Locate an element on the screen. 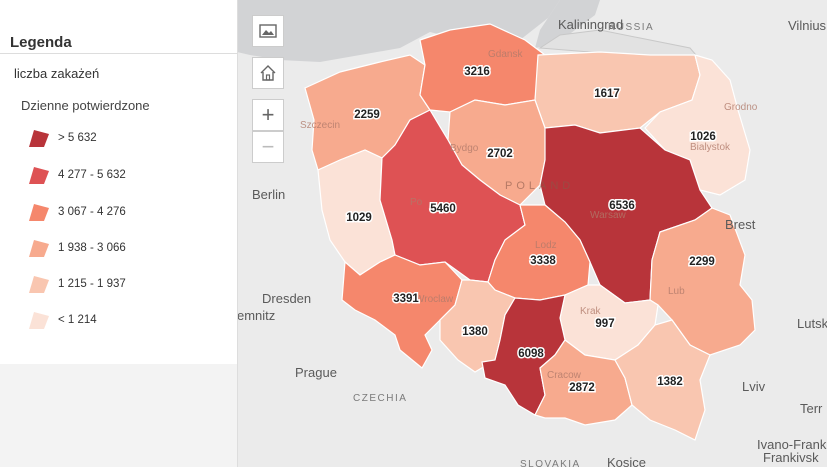 The width and height of the screenshot is (827, 467). legend-field-name: Dzienne potwierdzone is located at coordinates (85, 105).